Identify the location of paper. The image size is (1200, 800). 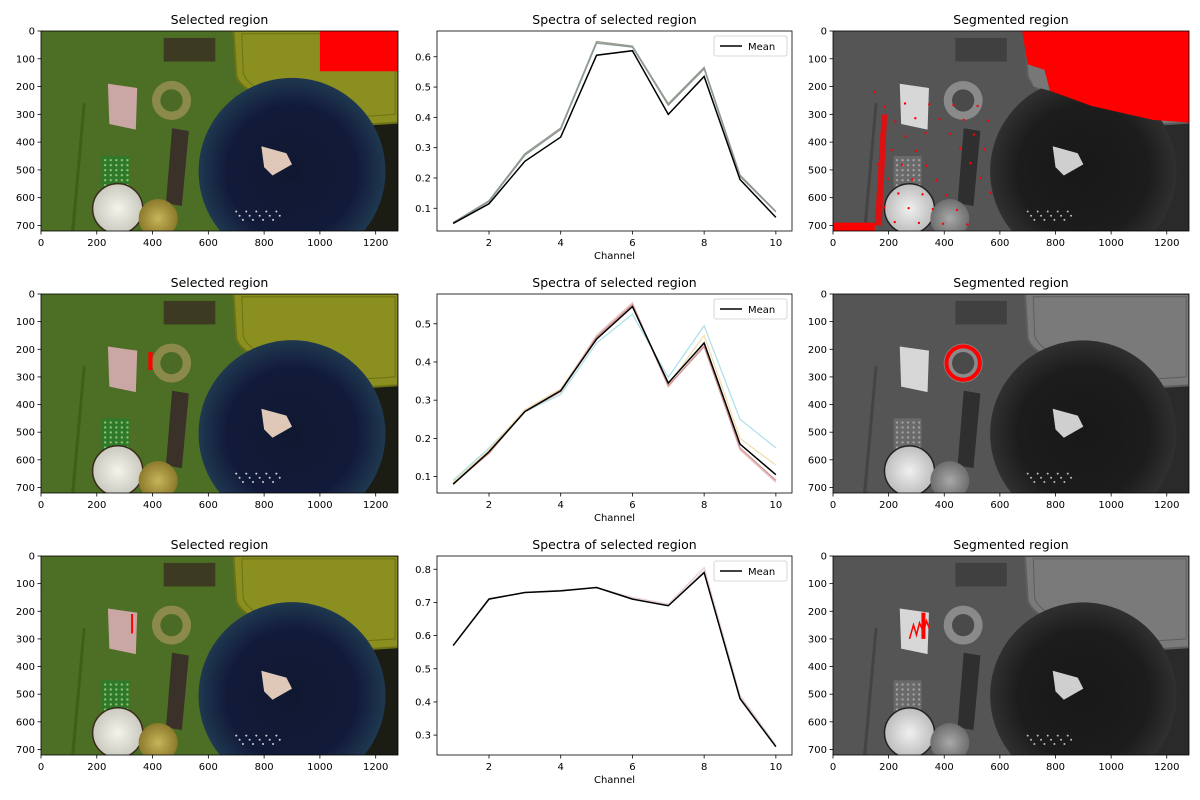
(122, 369).